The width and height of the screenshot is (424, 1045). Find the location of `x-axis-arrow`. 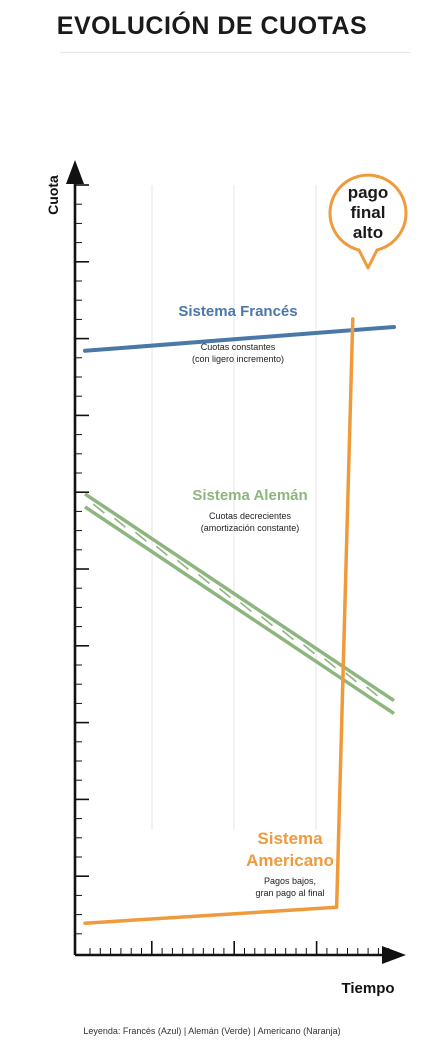

x-axis-arrow is located at coordinates (394, 955).